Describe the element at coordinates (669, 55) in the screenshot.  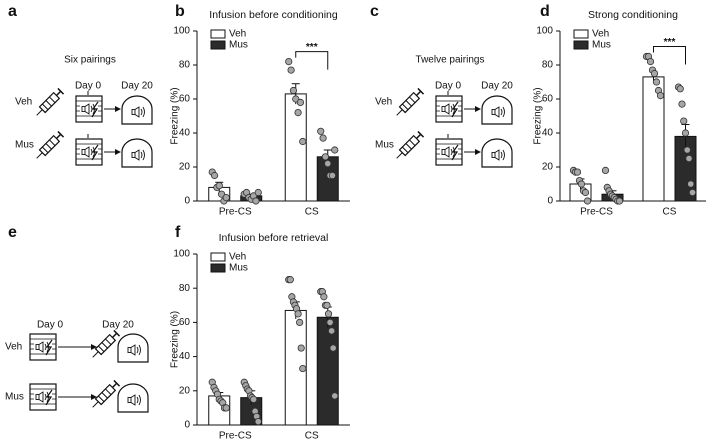
I see `significance-bracket` at that location.